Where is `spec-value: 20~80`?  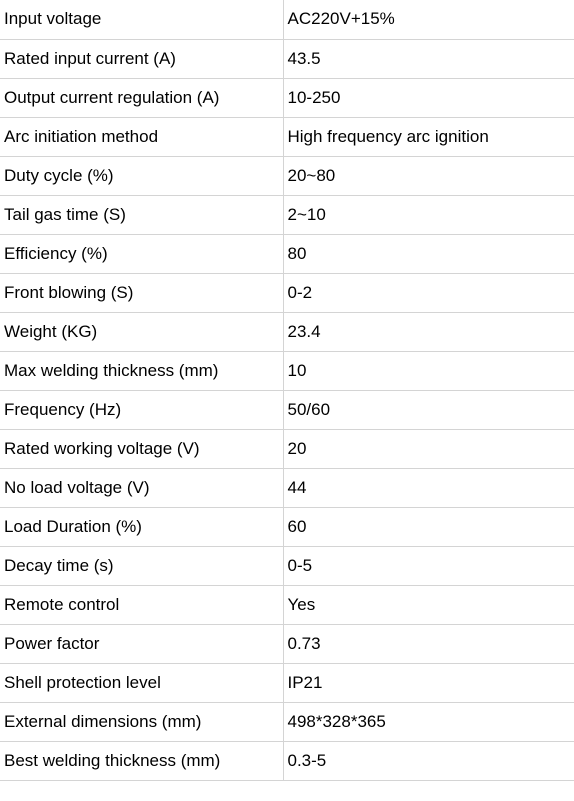
spec-value: 20~80 is located at coordinates (428, 175).